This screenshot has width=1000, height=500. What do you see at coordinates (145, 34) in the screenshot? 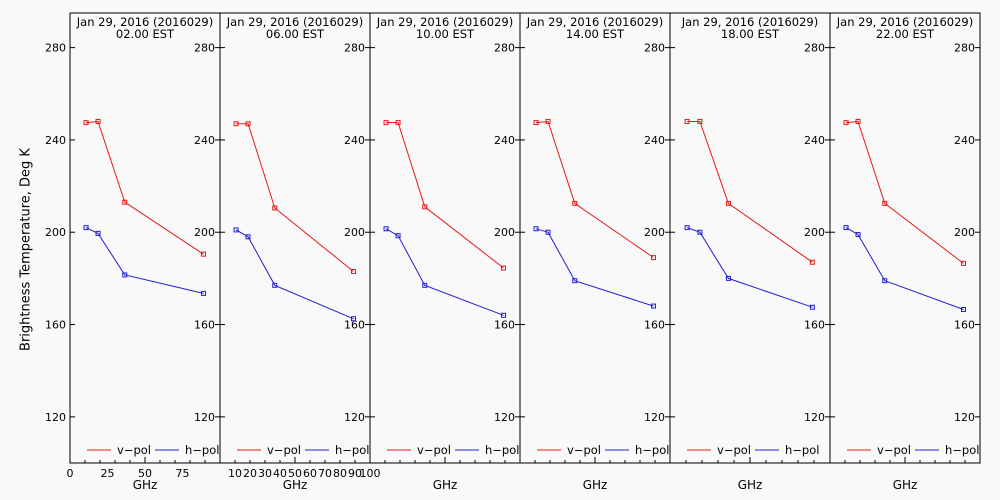
I see `panel-subtitle: 02.00 EST` at bounding box center [145, 34].